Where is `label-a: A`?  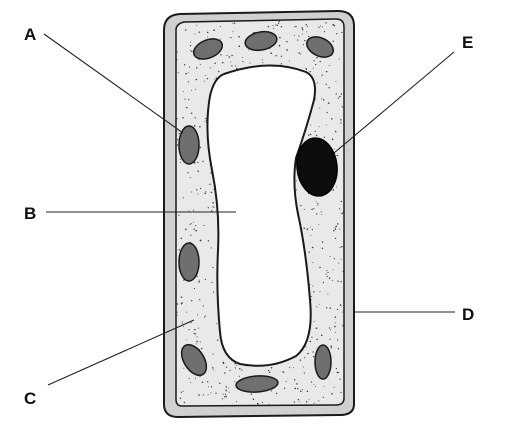
label-a: A is located at coordinates (30, 34).